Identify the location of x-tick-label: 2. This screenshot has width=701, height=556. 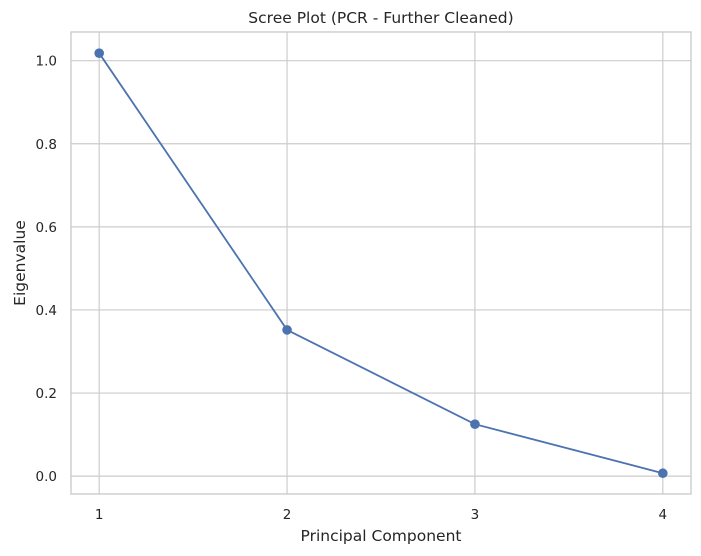
(287, 515).